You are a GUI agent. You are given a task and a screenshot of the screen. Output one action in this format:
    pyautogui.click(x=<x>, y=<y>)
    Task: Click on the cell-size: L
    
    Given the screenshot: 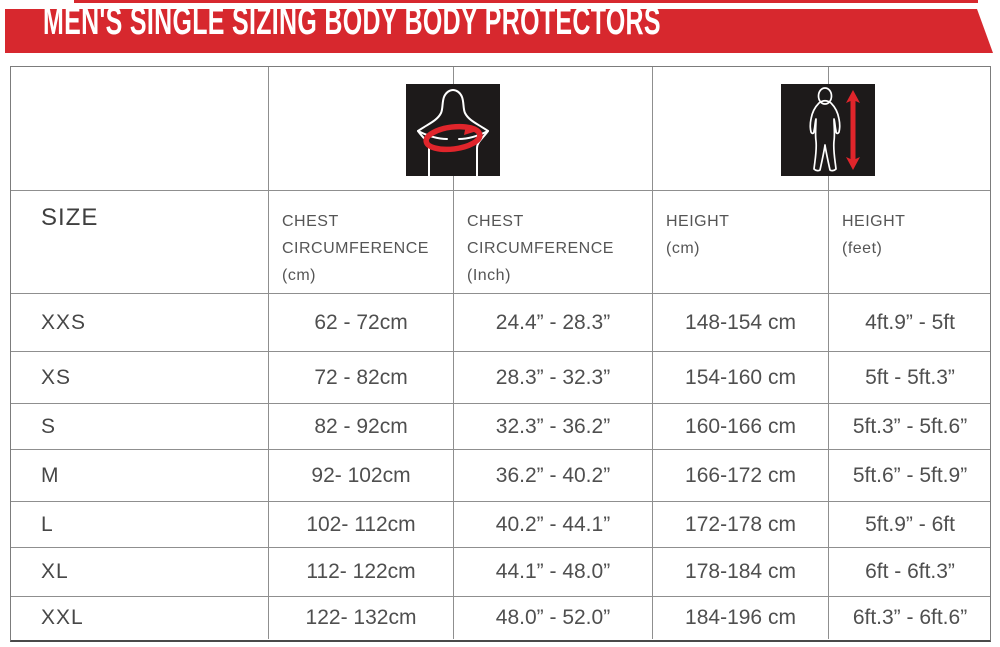 What is the action you would take?
    pyautogui.click(x=140, y=525)
    